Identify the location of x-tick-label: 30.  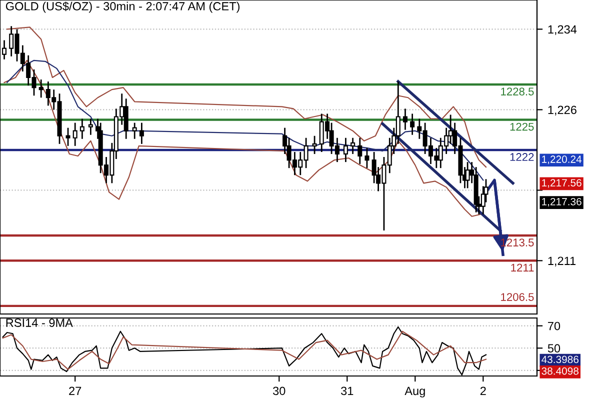
(279, 391).